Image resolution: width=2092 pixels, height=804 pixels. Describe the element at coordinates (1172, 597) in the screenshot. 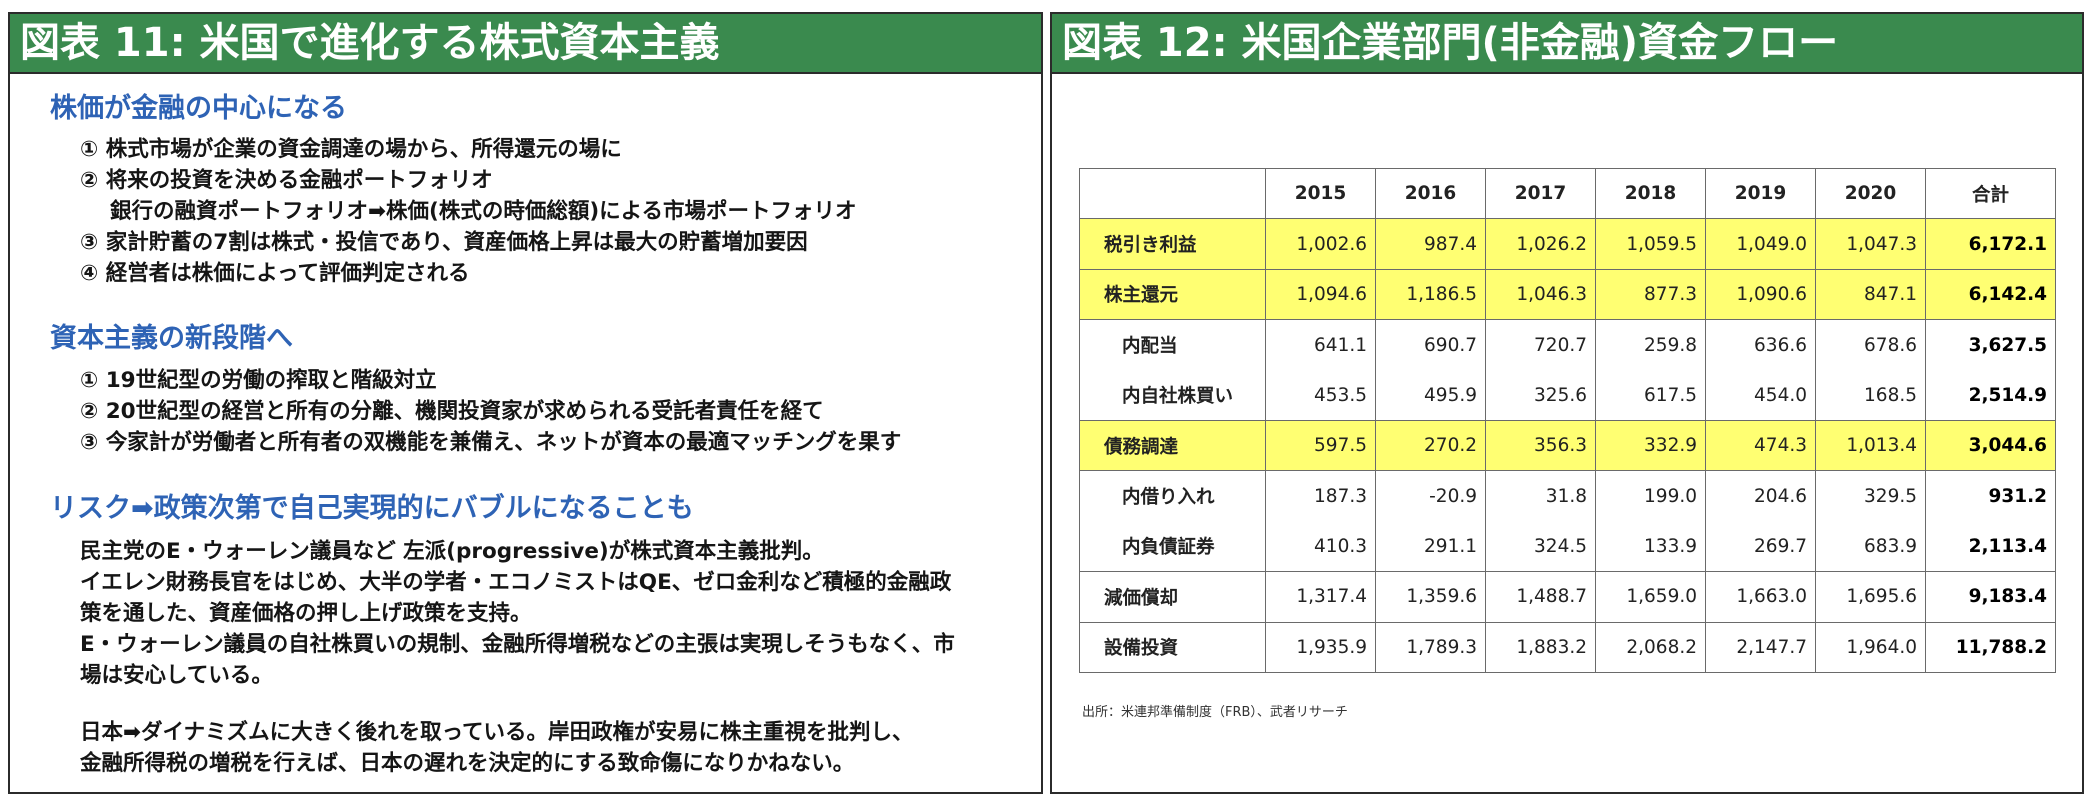

I see `row-label: 減価償却` at that location.